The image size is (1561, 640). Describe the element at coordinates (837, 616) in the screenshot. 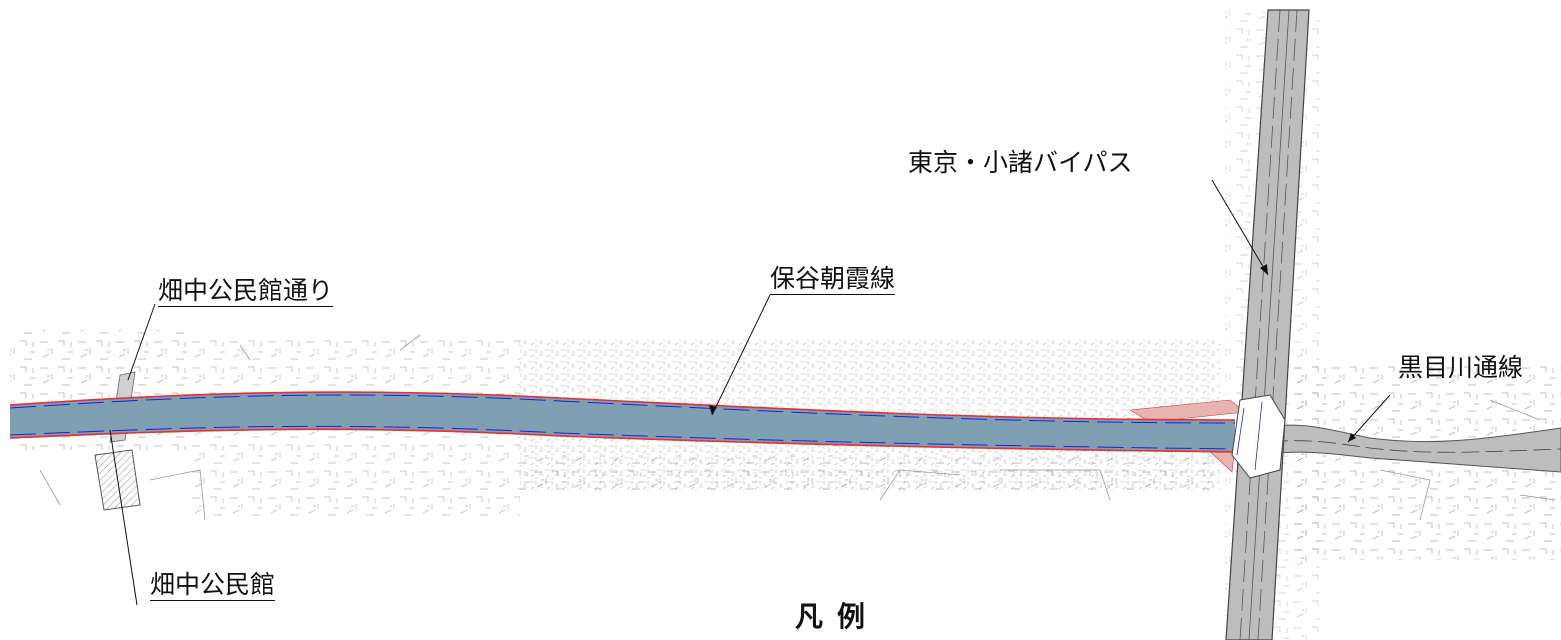

I see `legend-title: 凡例` at that location.